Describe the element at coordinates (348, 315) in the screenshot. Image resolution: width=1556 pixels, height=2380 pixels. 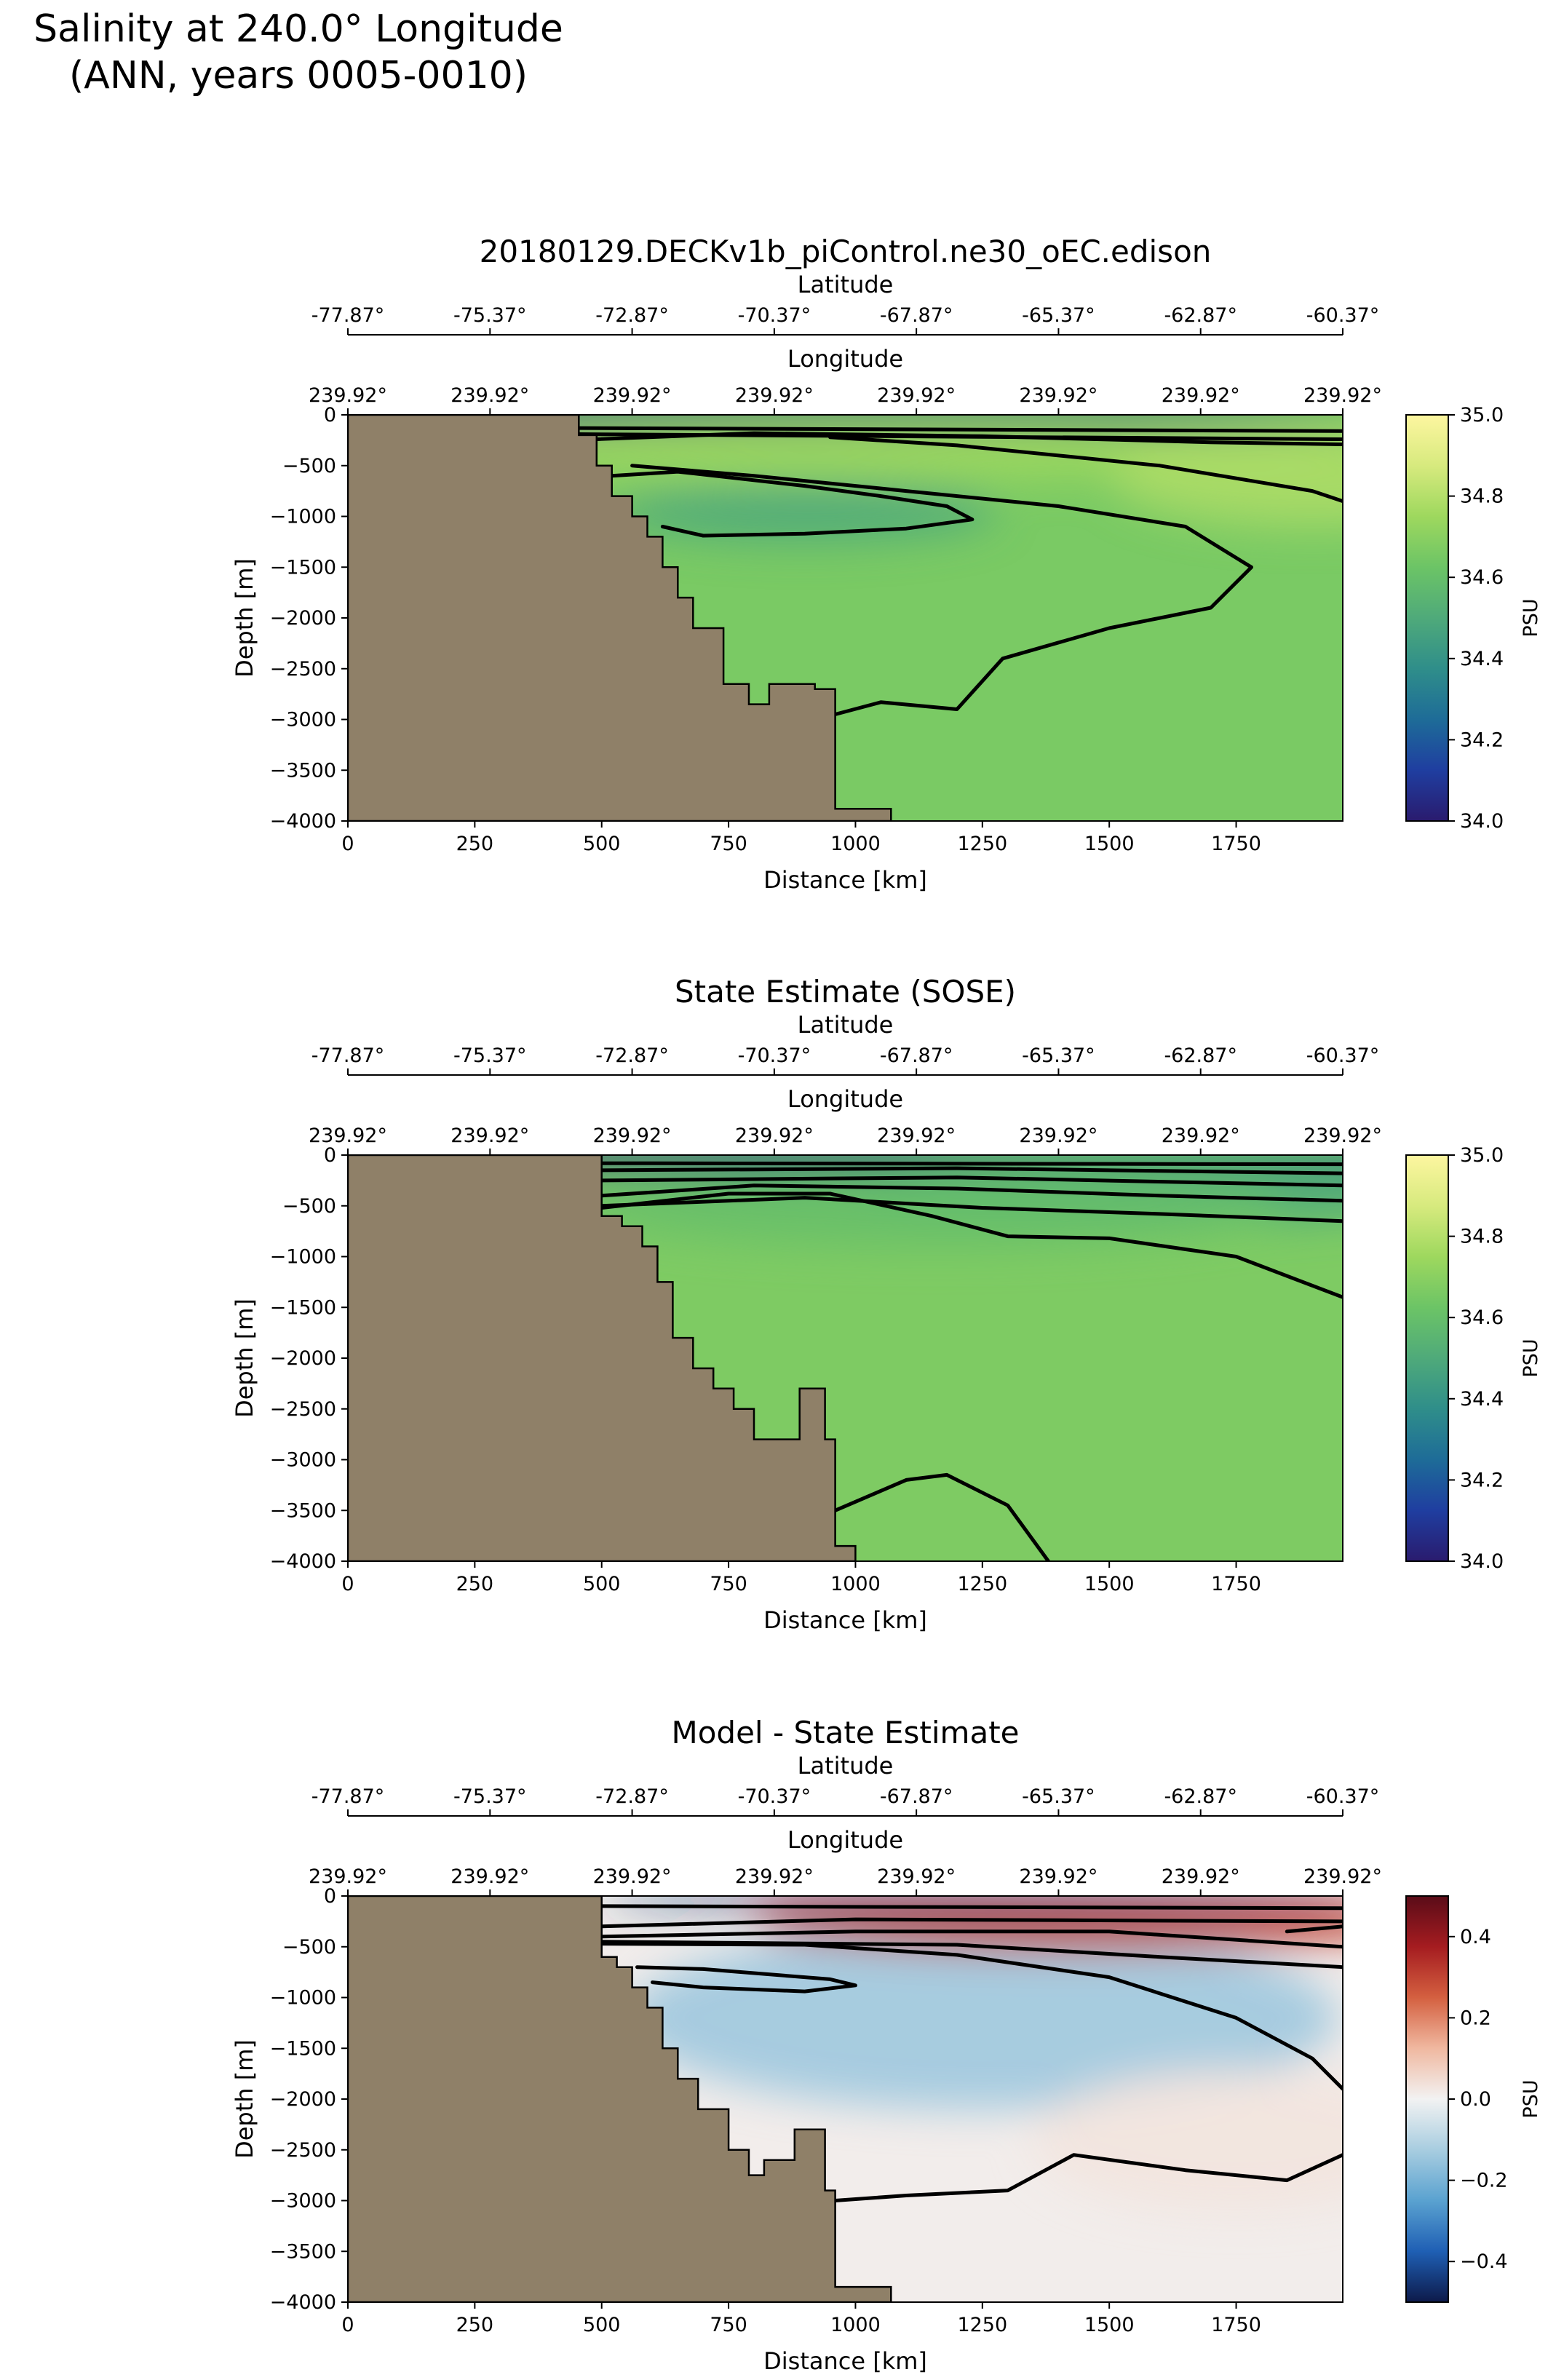
I see `latitude-tick-label: -77.87°` at that location.